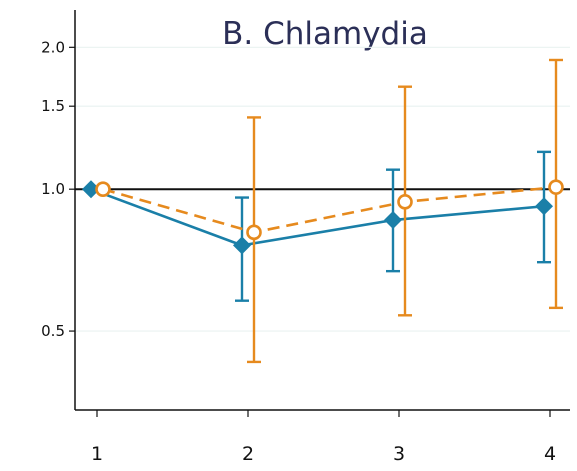 The image size is (577, 471). Describe the element at coordinates (399, 454) in the screenshot. I see `x-tick-label: 3` at that location.